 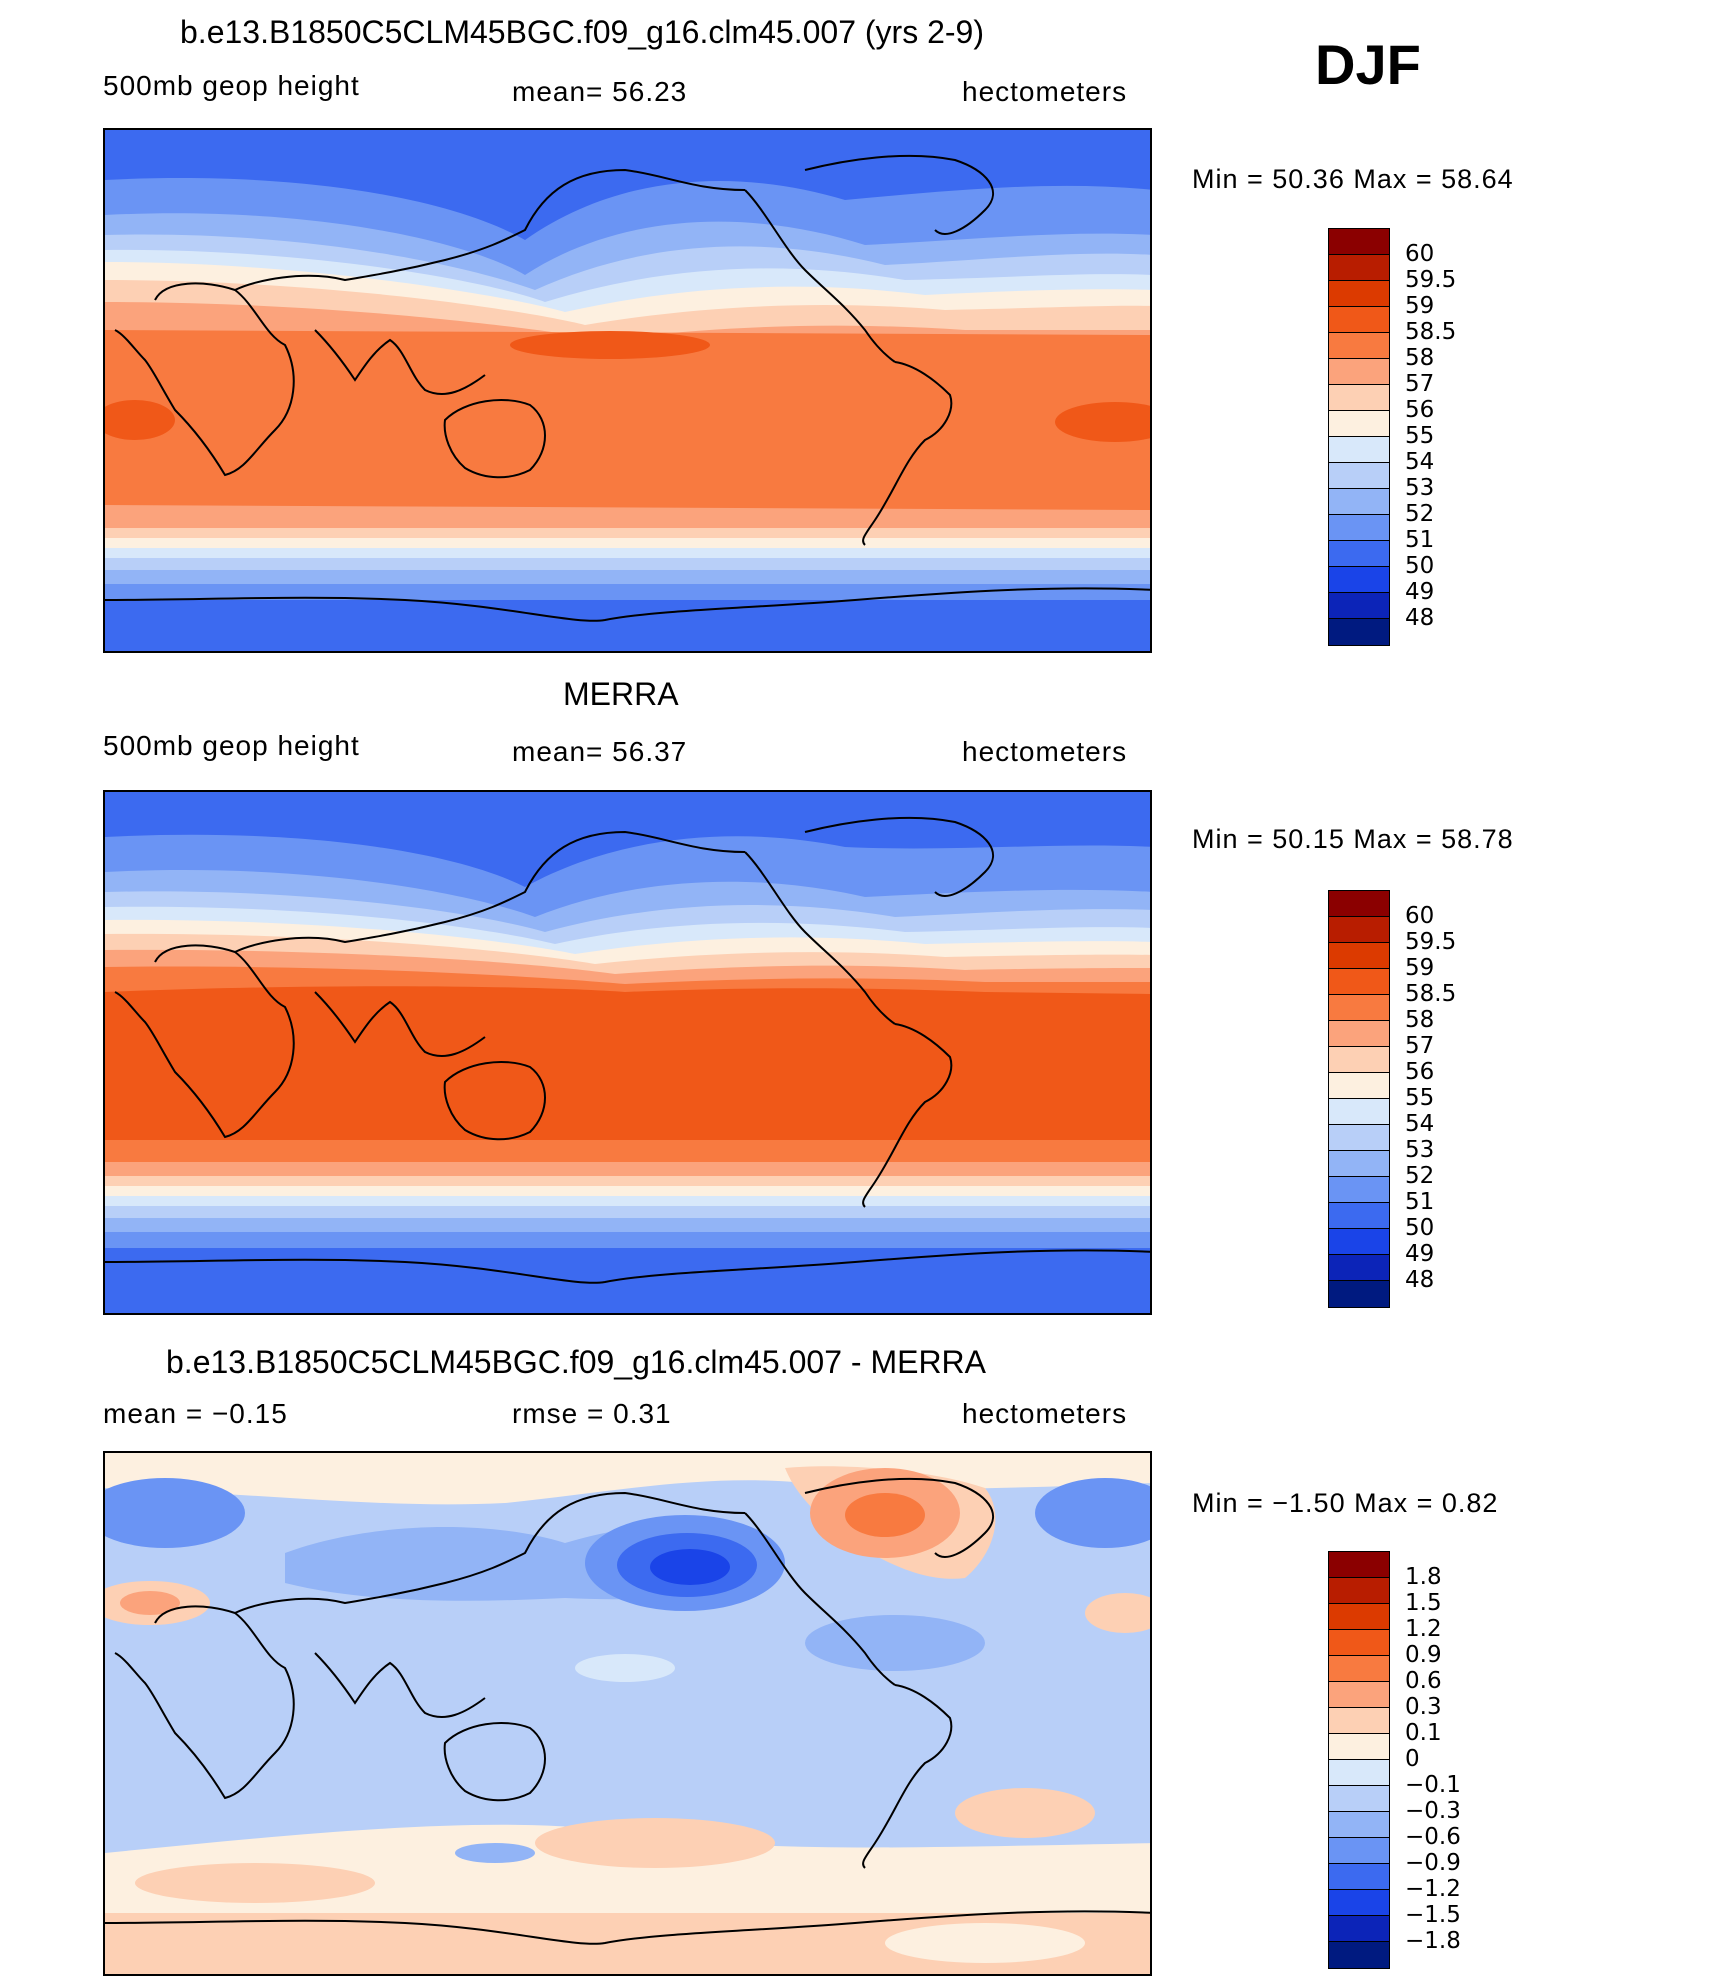 What do you see at coordinates (627, 1711) in the screenshot?
I see `coastlines` at bounding box center [627, 1711].